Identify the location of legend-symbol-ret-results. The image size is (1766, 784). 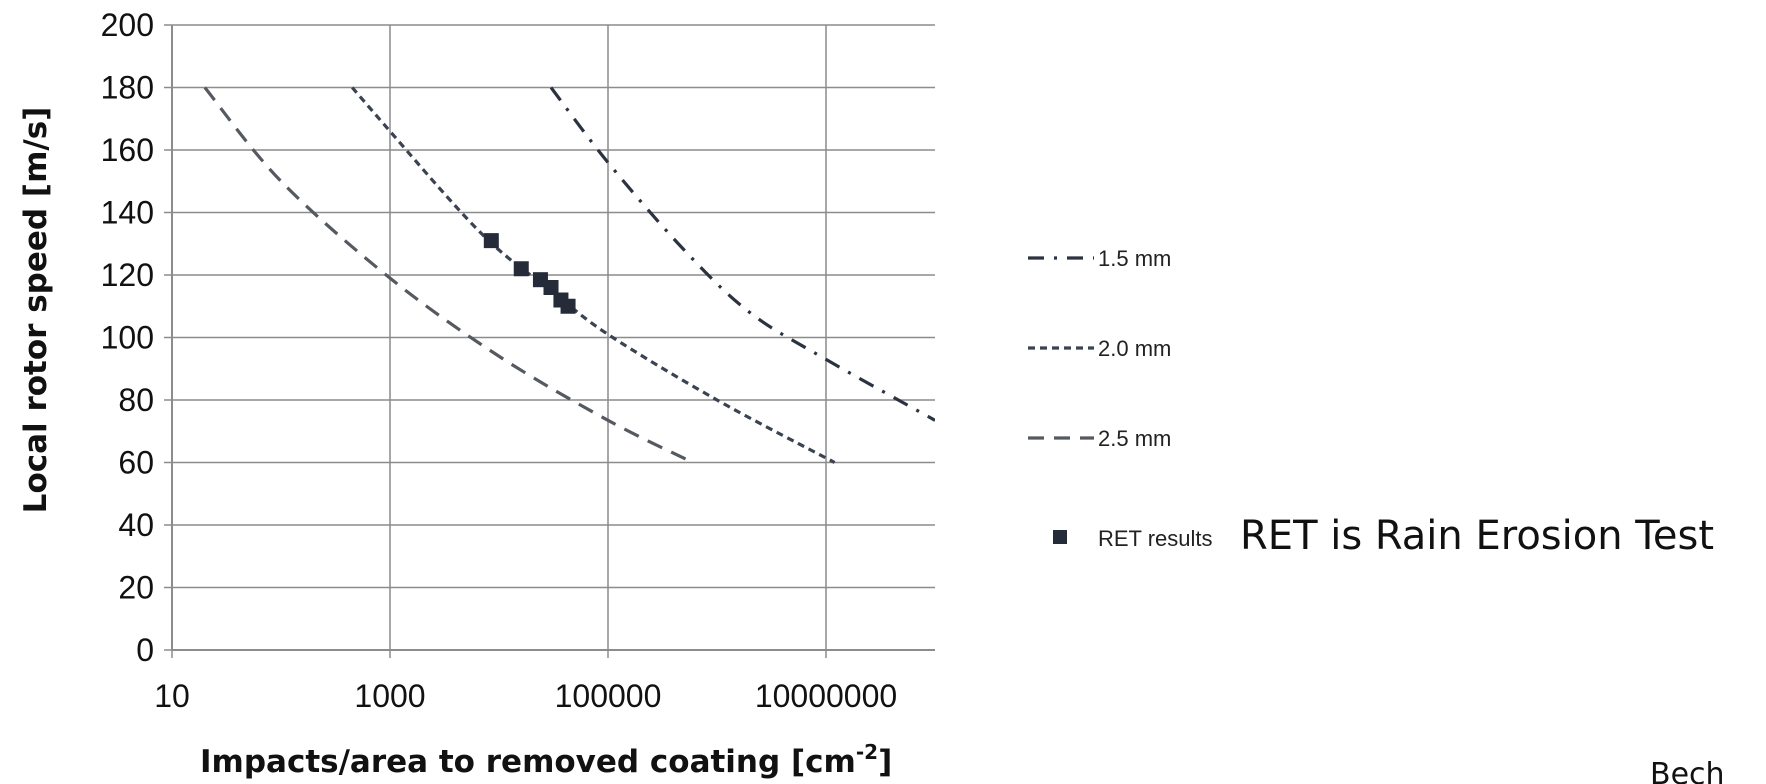
(1060, 537).